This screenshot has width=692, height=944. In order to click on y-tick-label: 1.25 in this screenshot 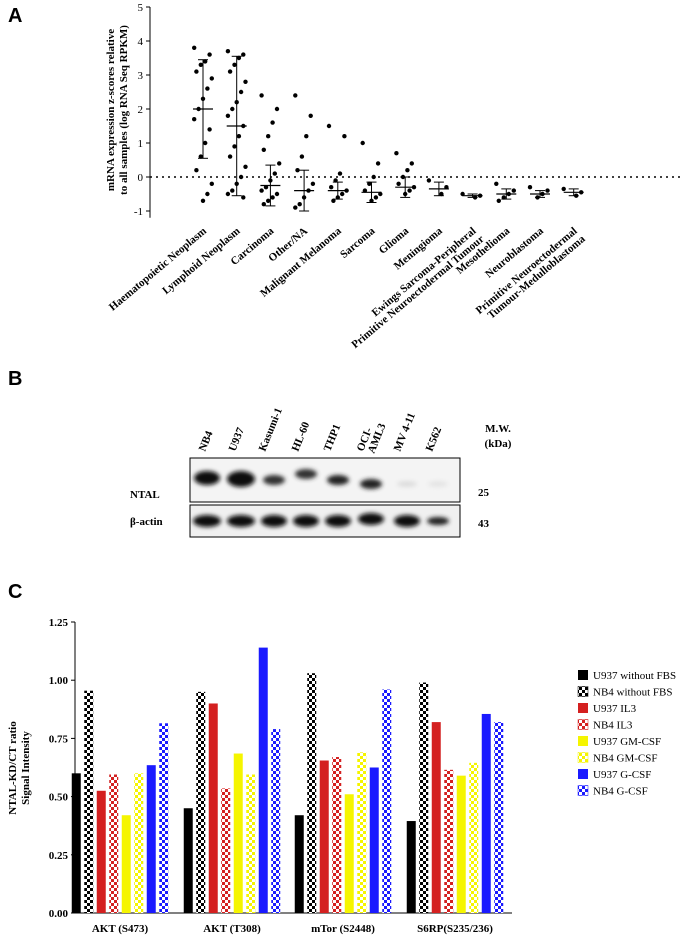, I will do `click(59, 623)`.